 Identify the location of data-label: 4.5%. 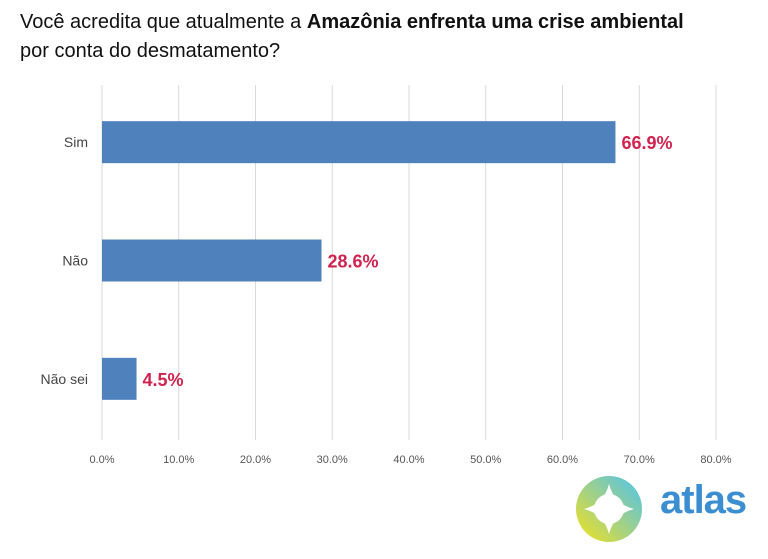
(163, 380).